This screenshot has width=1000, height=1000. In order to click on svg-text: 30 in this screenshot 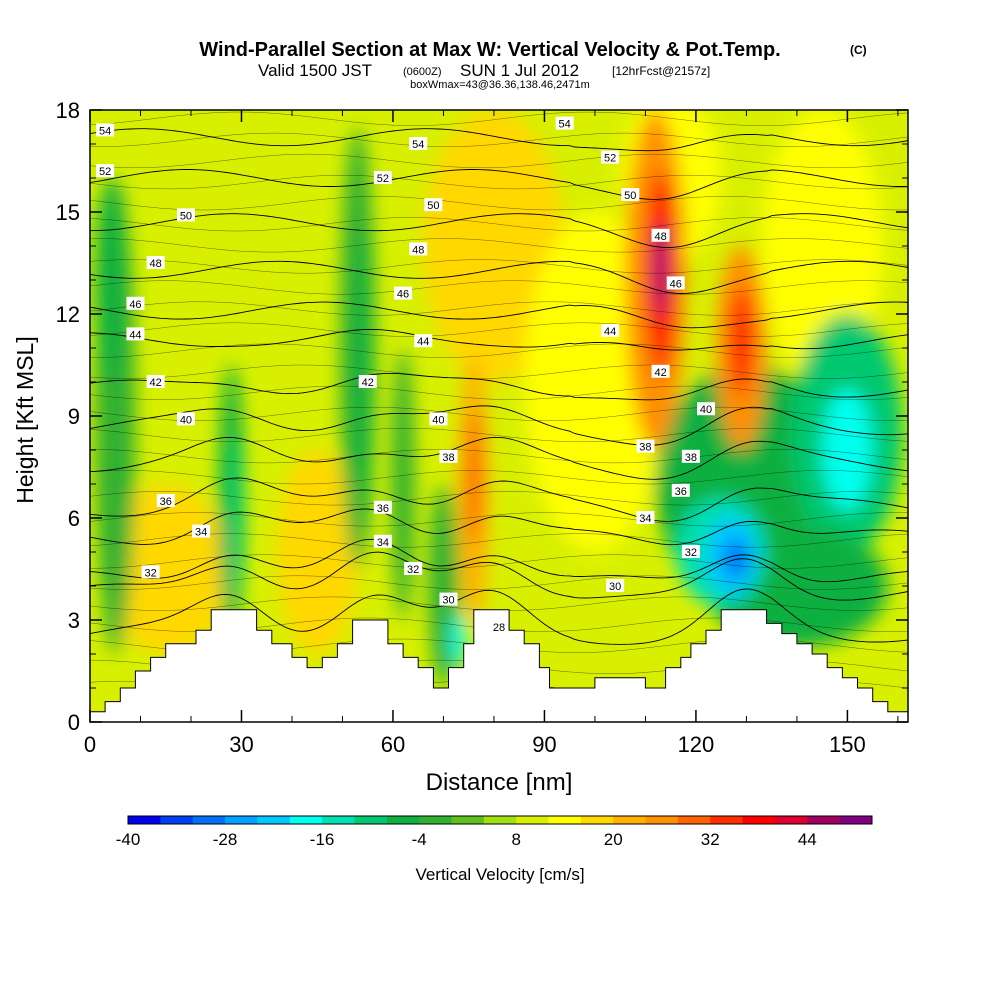, I will do `click(615, 587)`.